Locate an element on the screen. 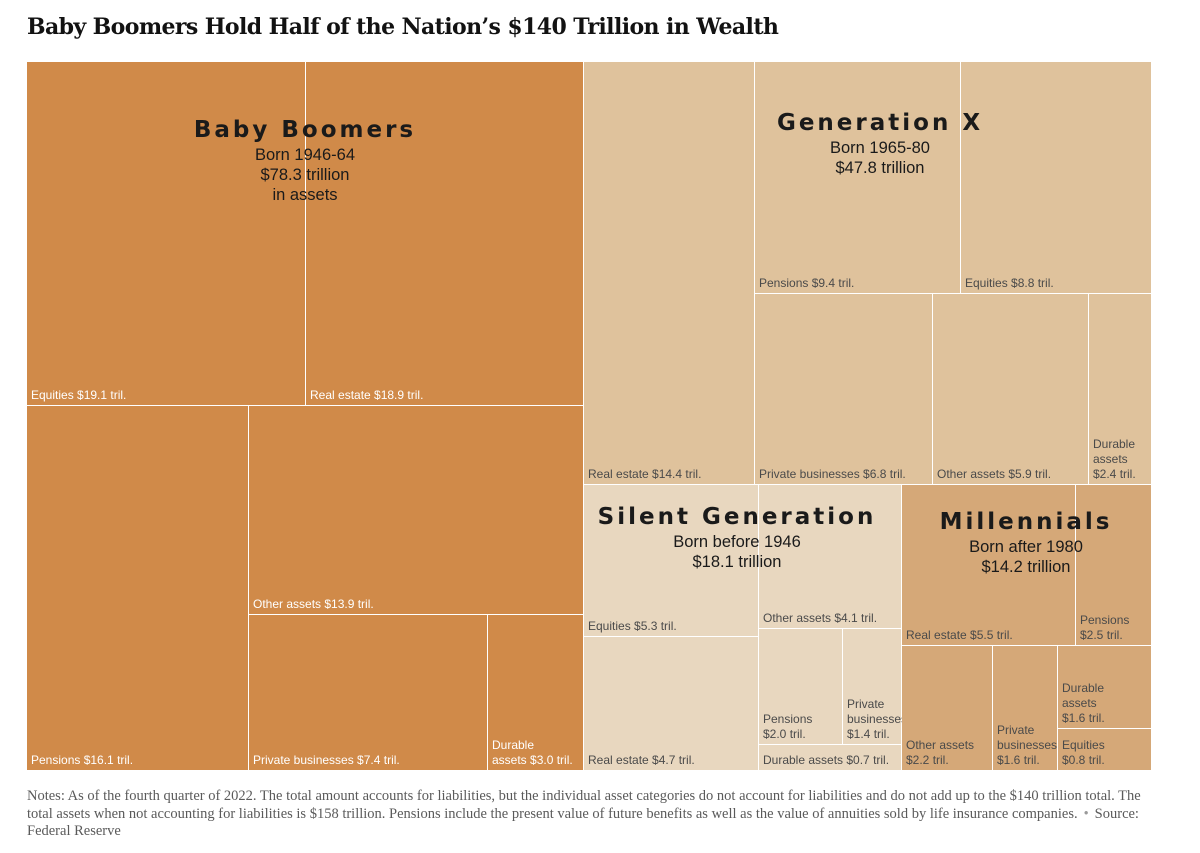 The width and height of the screenshot is (1200, 853). cell-label: Pensions $2.5 tril. is located at coordinates (1105, 627).